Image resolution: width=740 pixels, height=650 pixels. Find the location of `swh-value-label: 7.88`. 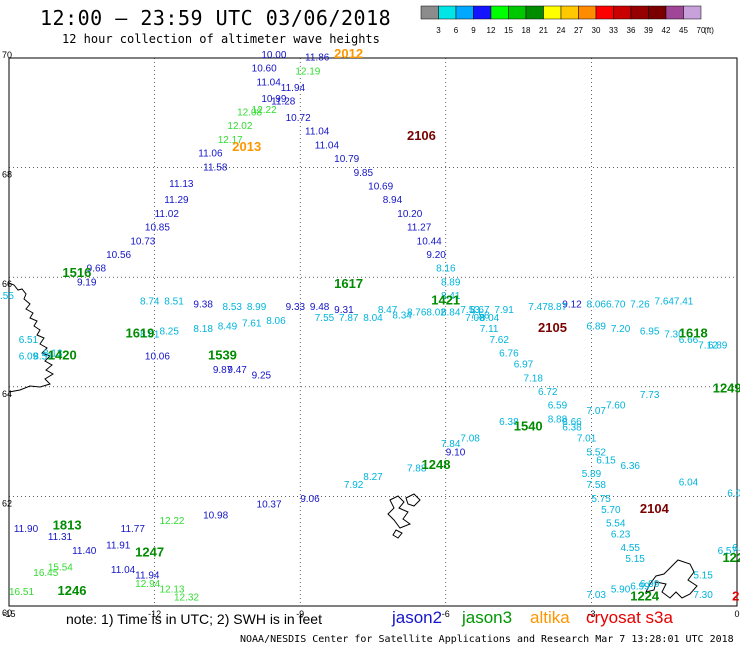

swh-value-label: 7.88 is located at coordinates (417, 469).